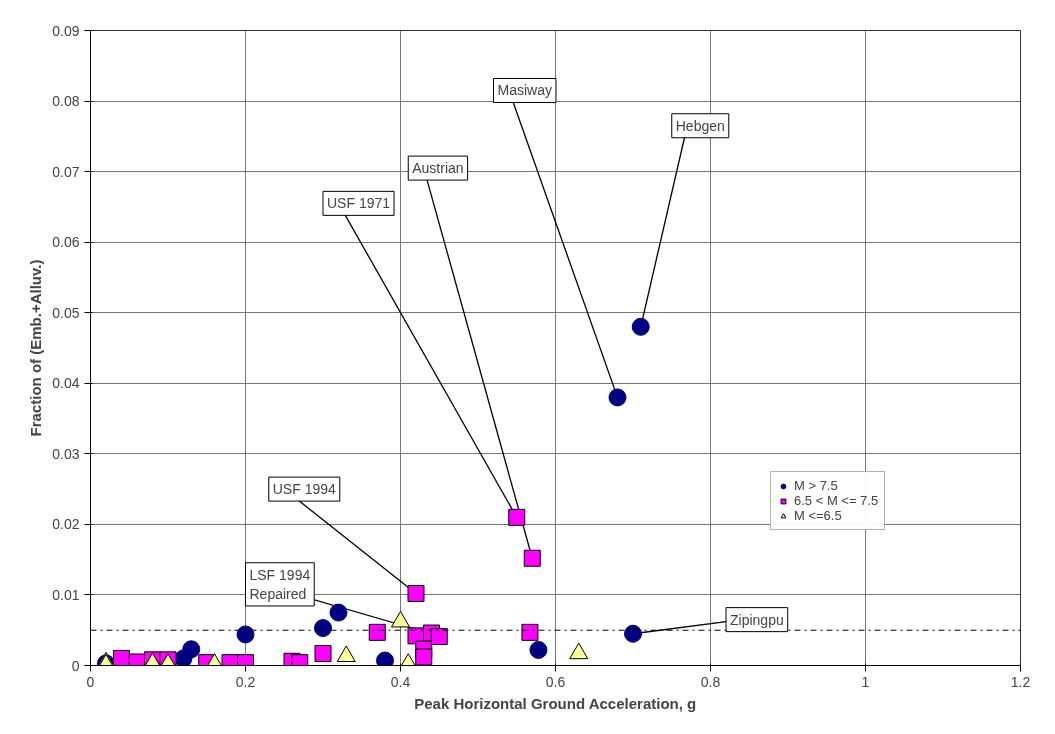  I want to click on x-tick-label: 1.2, so click(1020, 681).